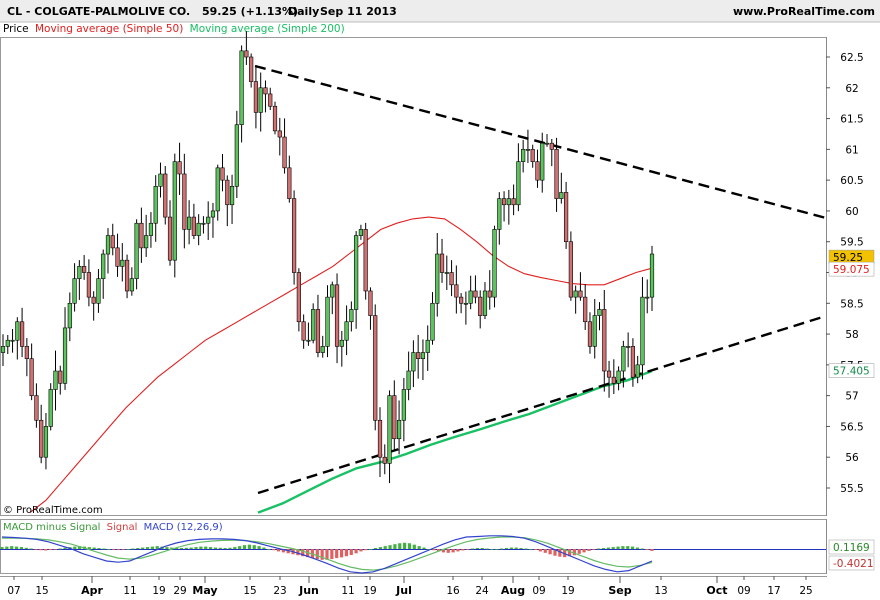 The image size is (880, 600). What do you see at coordinates (851, 270) in the screenshot?
I see `ma50-tag-text: 59.075` at bounding box center [851, 270].